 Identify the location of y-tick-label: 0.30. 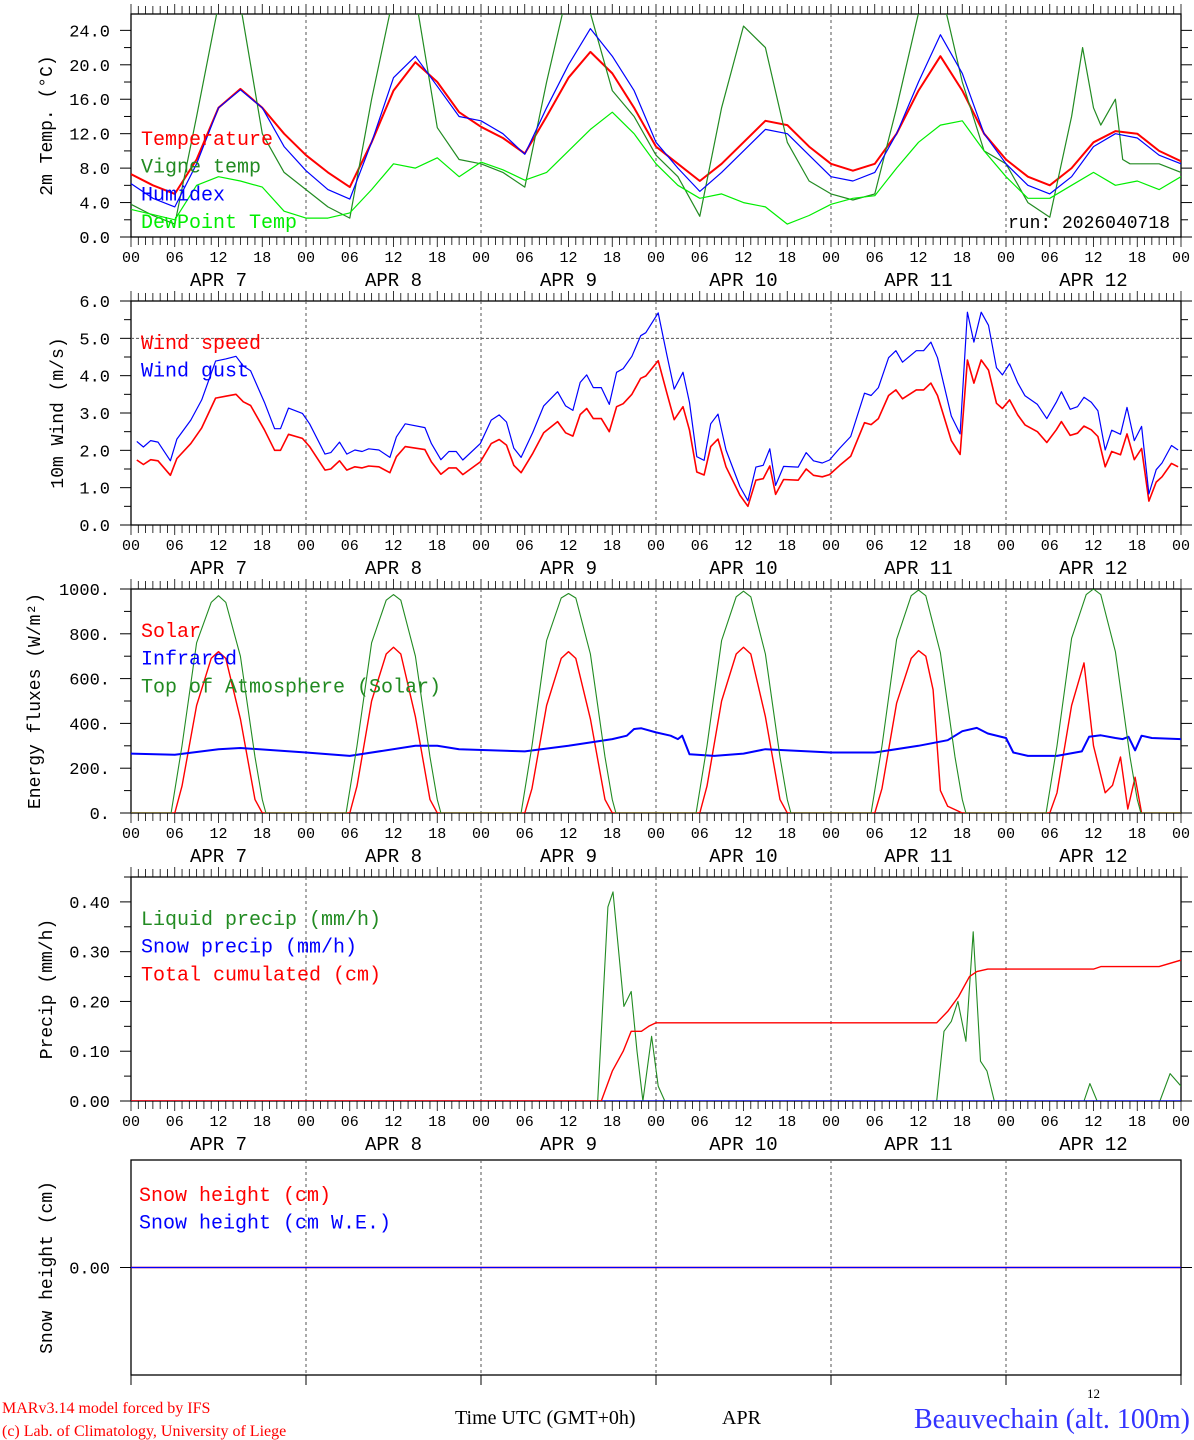
(89, 954).